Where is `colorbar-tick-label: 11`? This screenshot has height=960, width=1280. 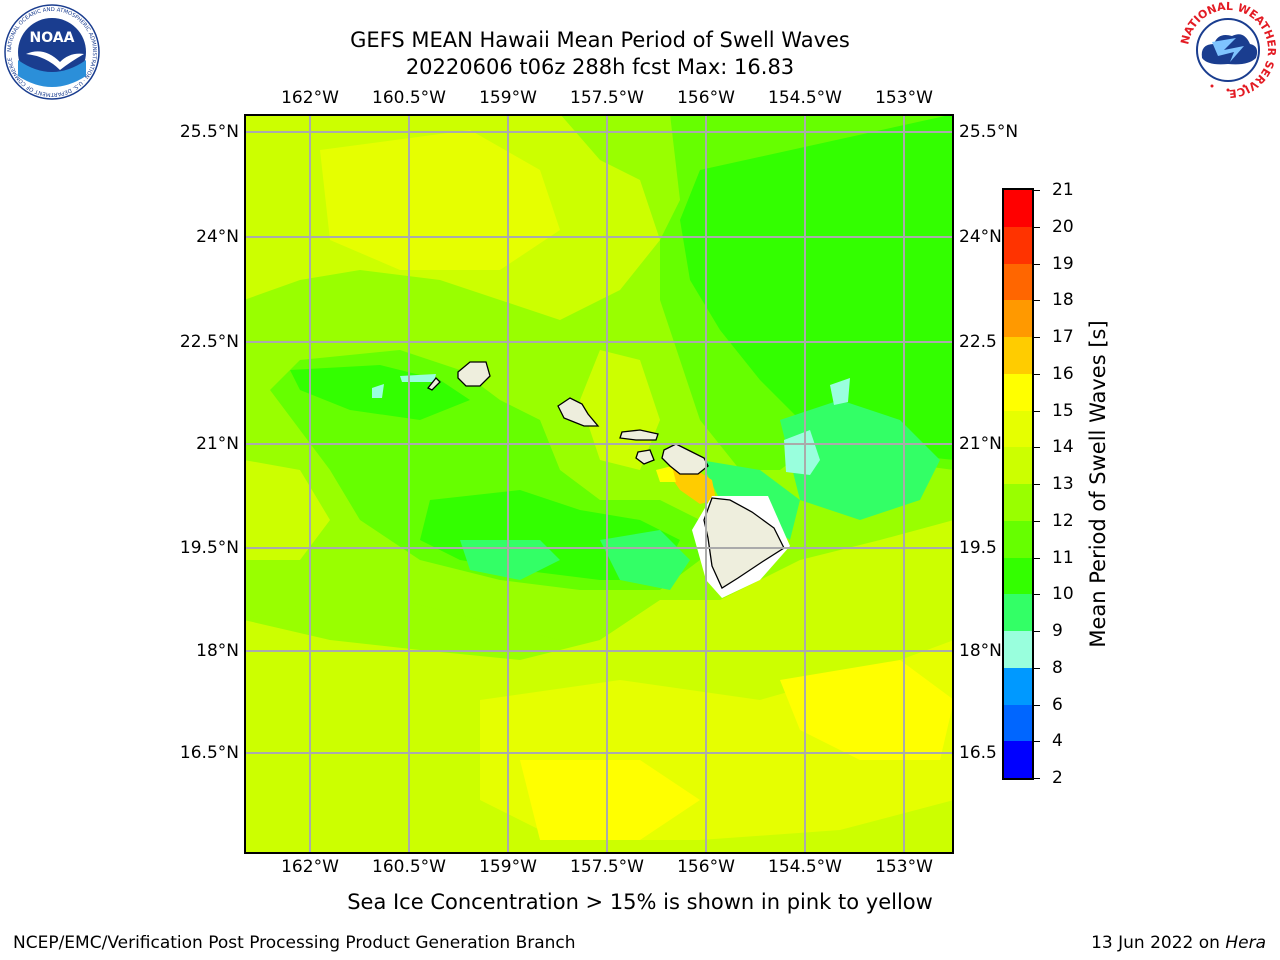
colorbar-tick-label: 11 is located at coordinates (1063, 557).